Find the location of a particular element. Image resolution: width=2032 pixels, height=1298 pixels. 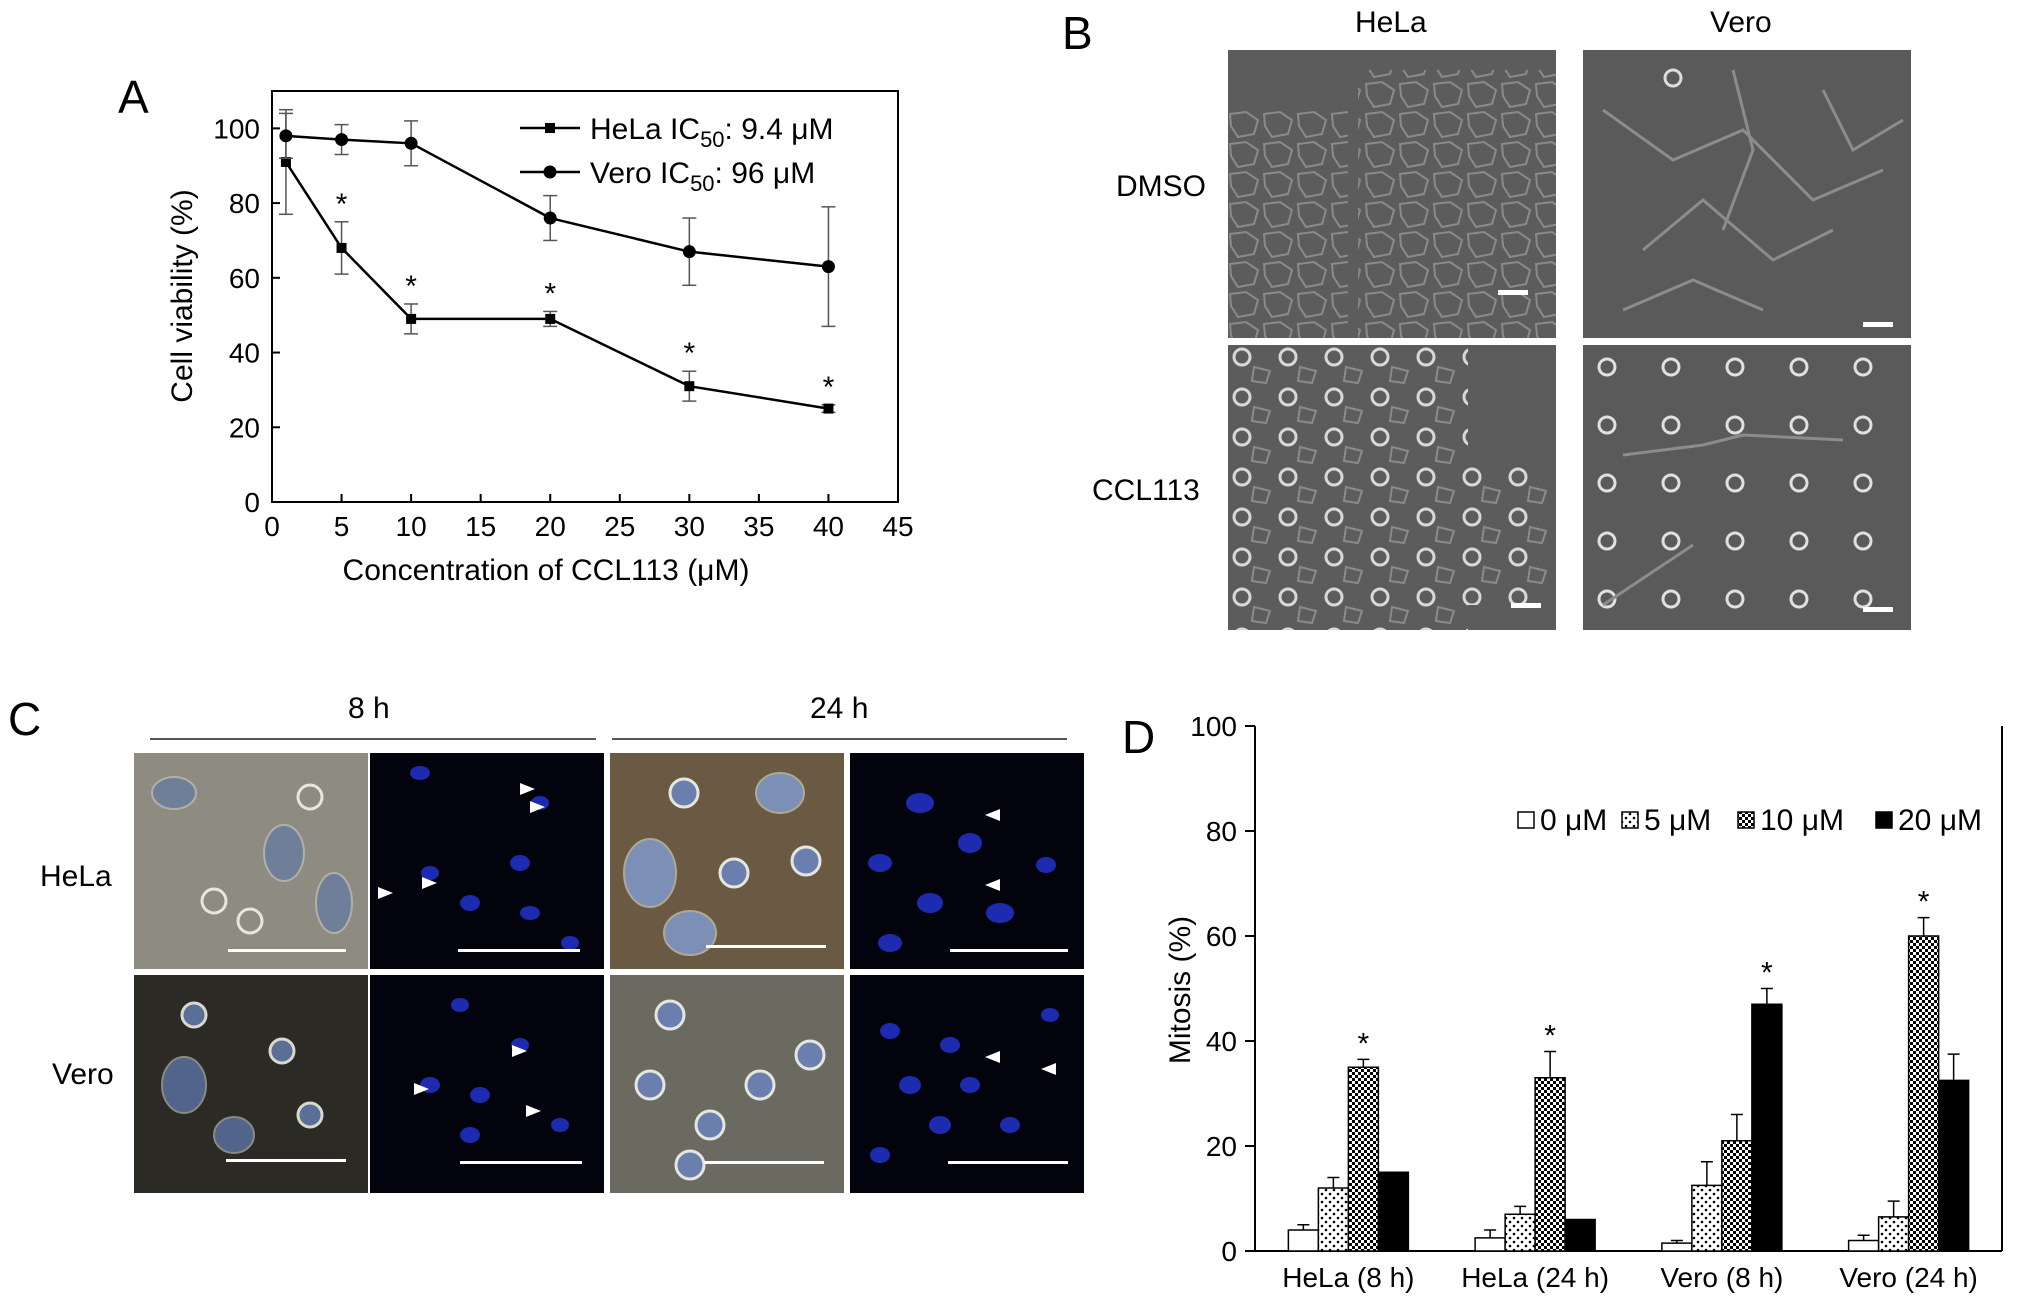

time-label-8h: 8 h is located at coordinates (369, 708).